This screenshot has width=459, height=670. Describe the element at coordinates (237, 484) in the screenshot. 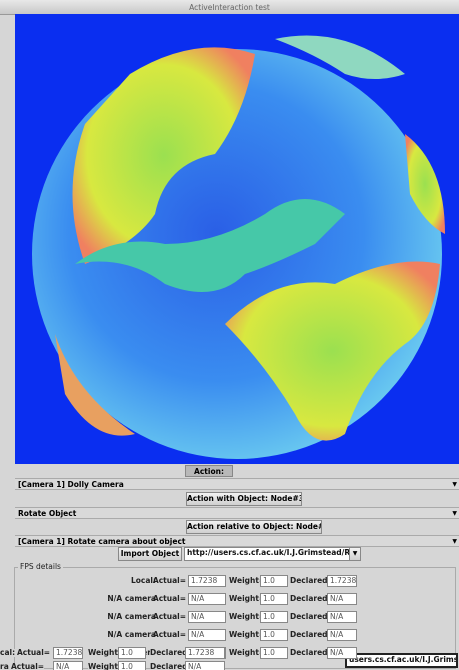

I see `mode-select: [Camera 1] Dolly Camera` at that location.